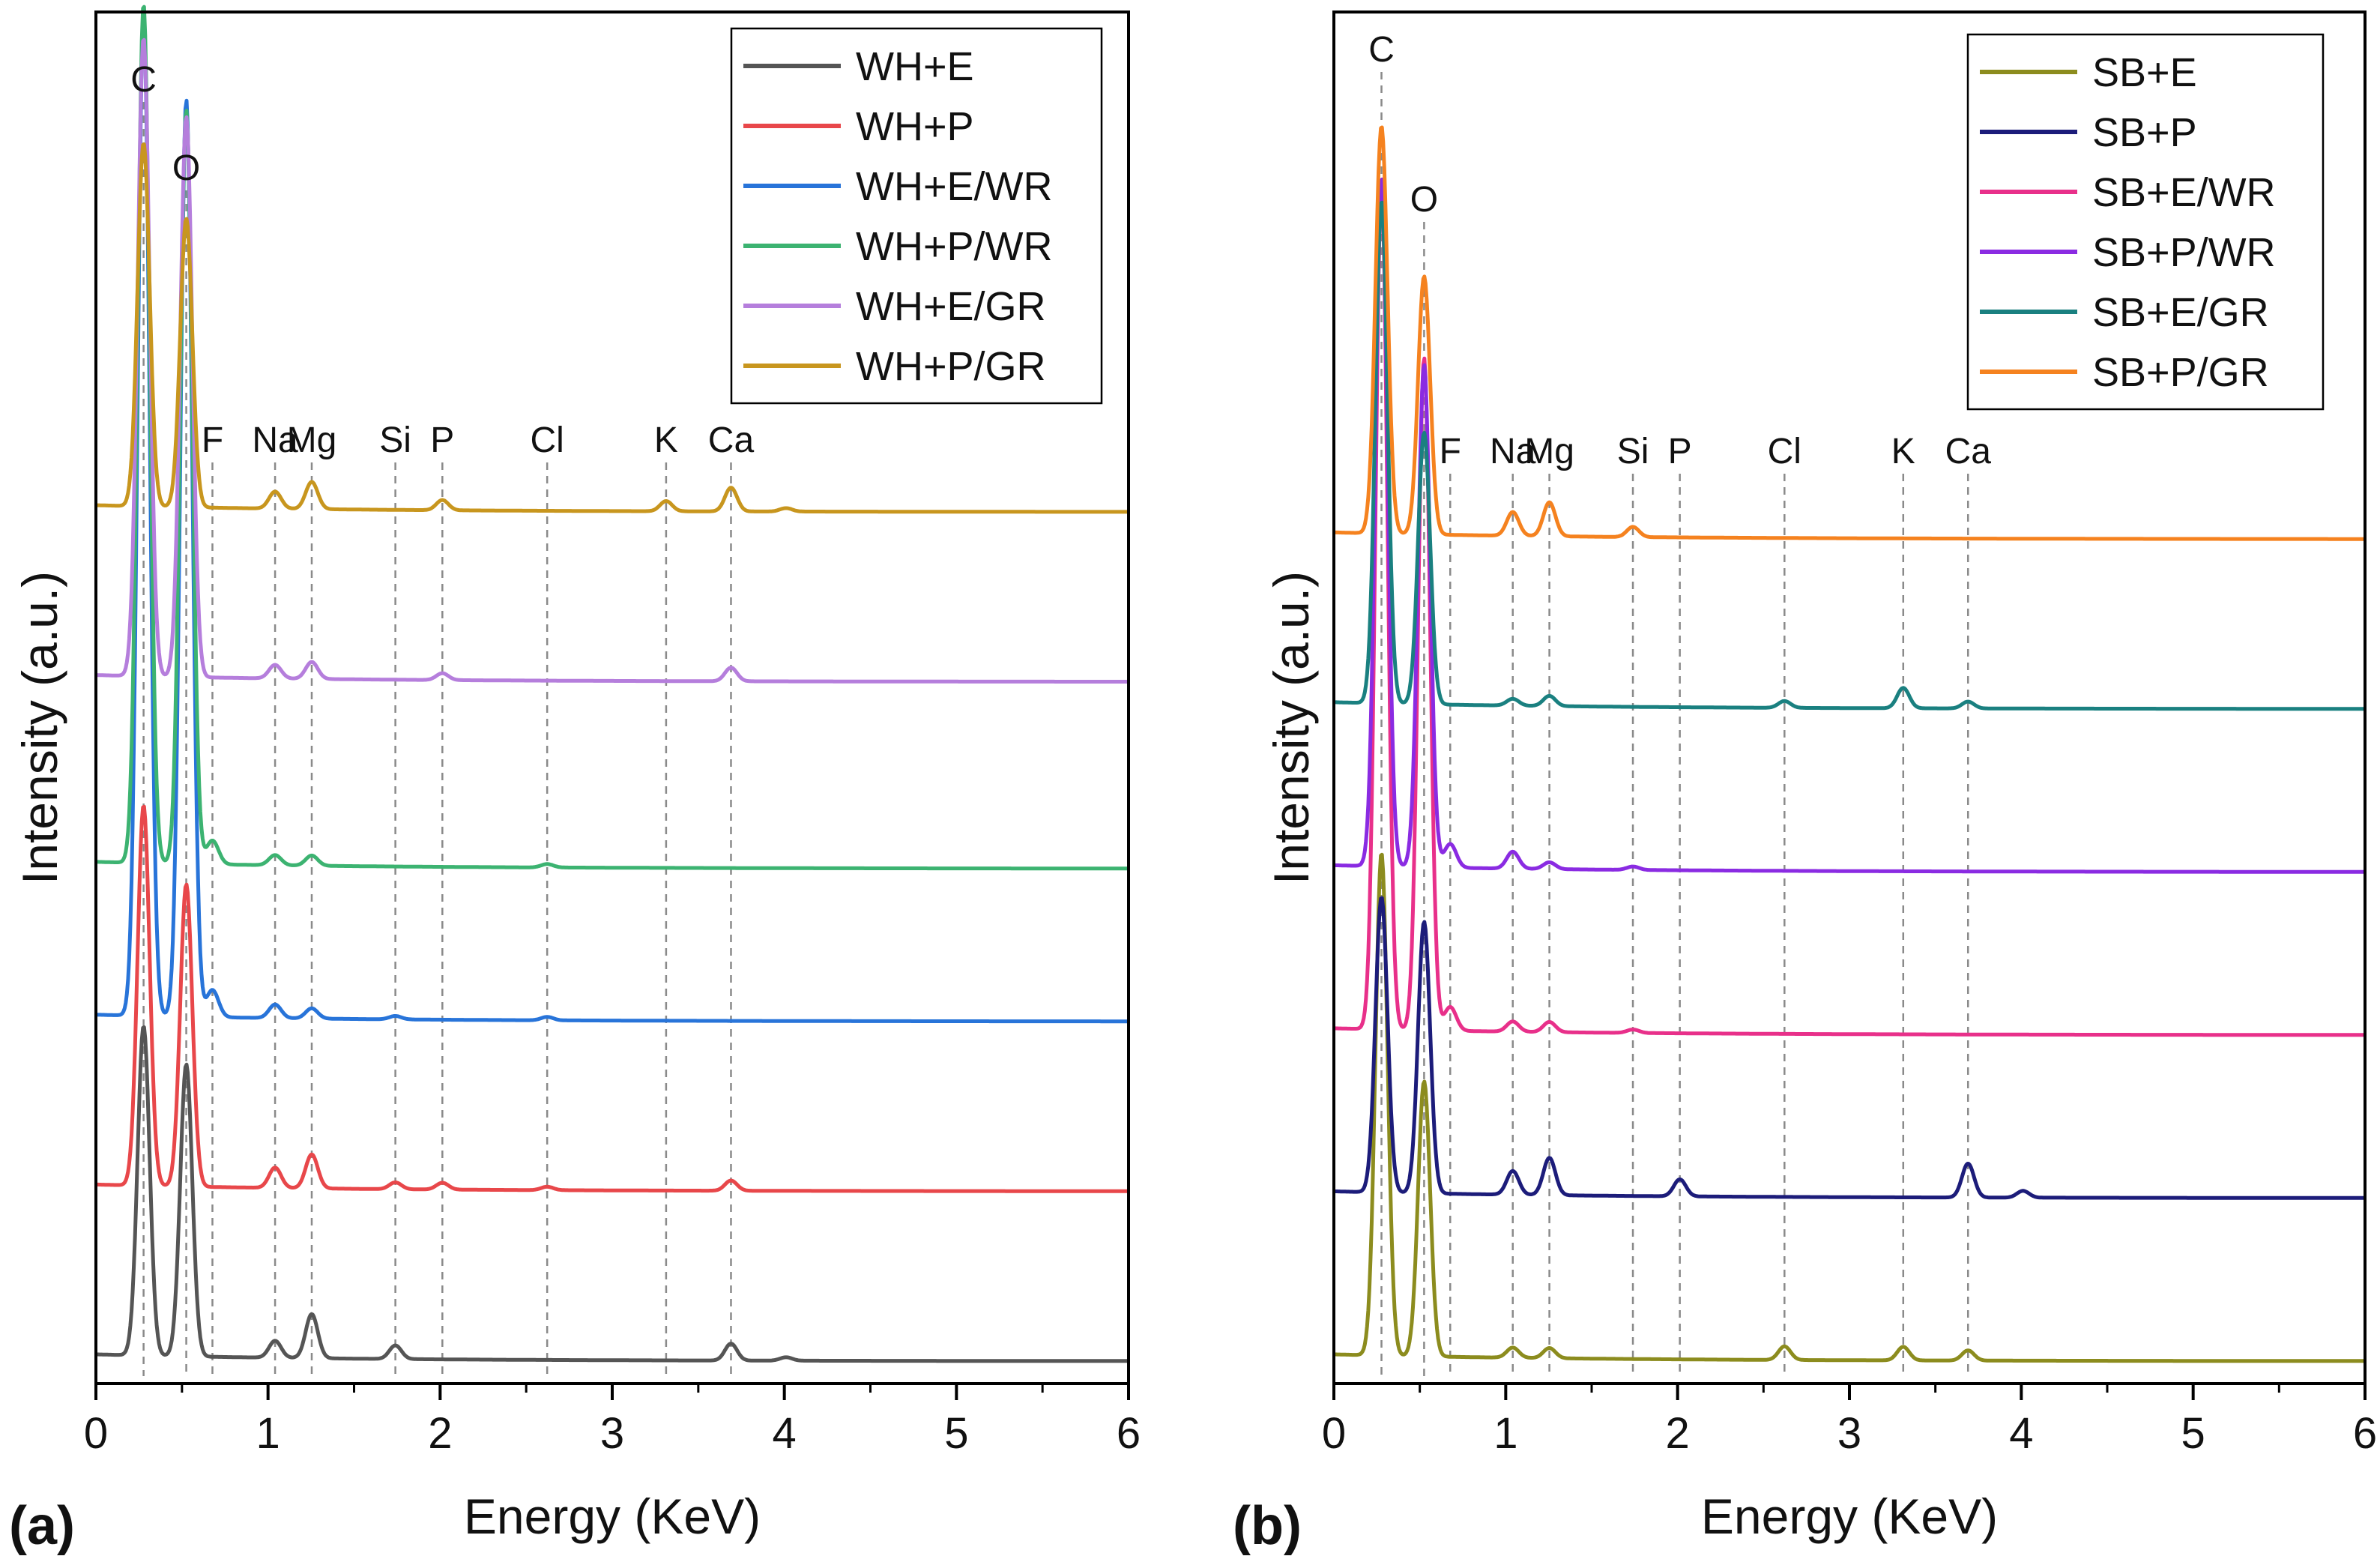  Describe the element at coordinates (1267, 1526) in the screenshot. I see `panel-tag: (b)` at that location.